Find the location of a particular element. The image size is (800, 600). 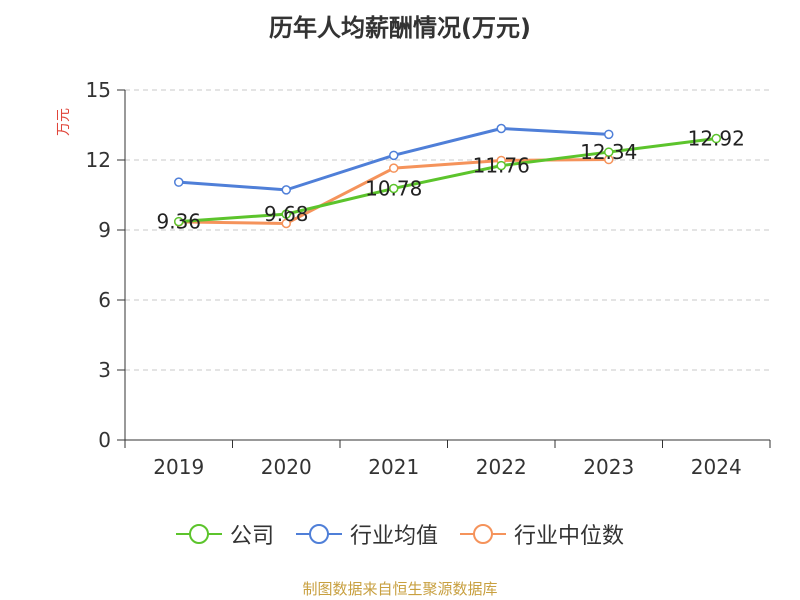

data-label: 9.68 is located at coordinates (286, 214).